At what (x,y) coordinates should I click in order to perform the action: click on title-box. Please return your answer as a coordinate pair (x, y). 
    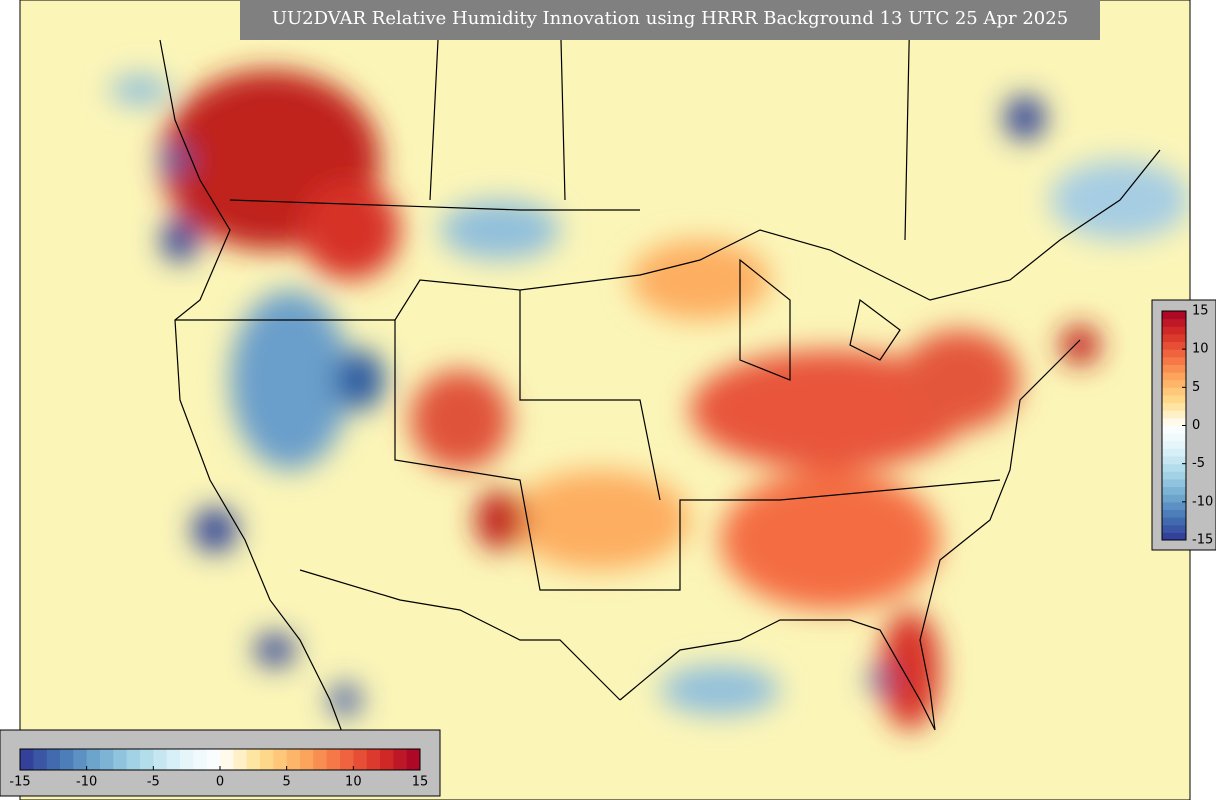
    Looking at the image, I should click on (670, 20).